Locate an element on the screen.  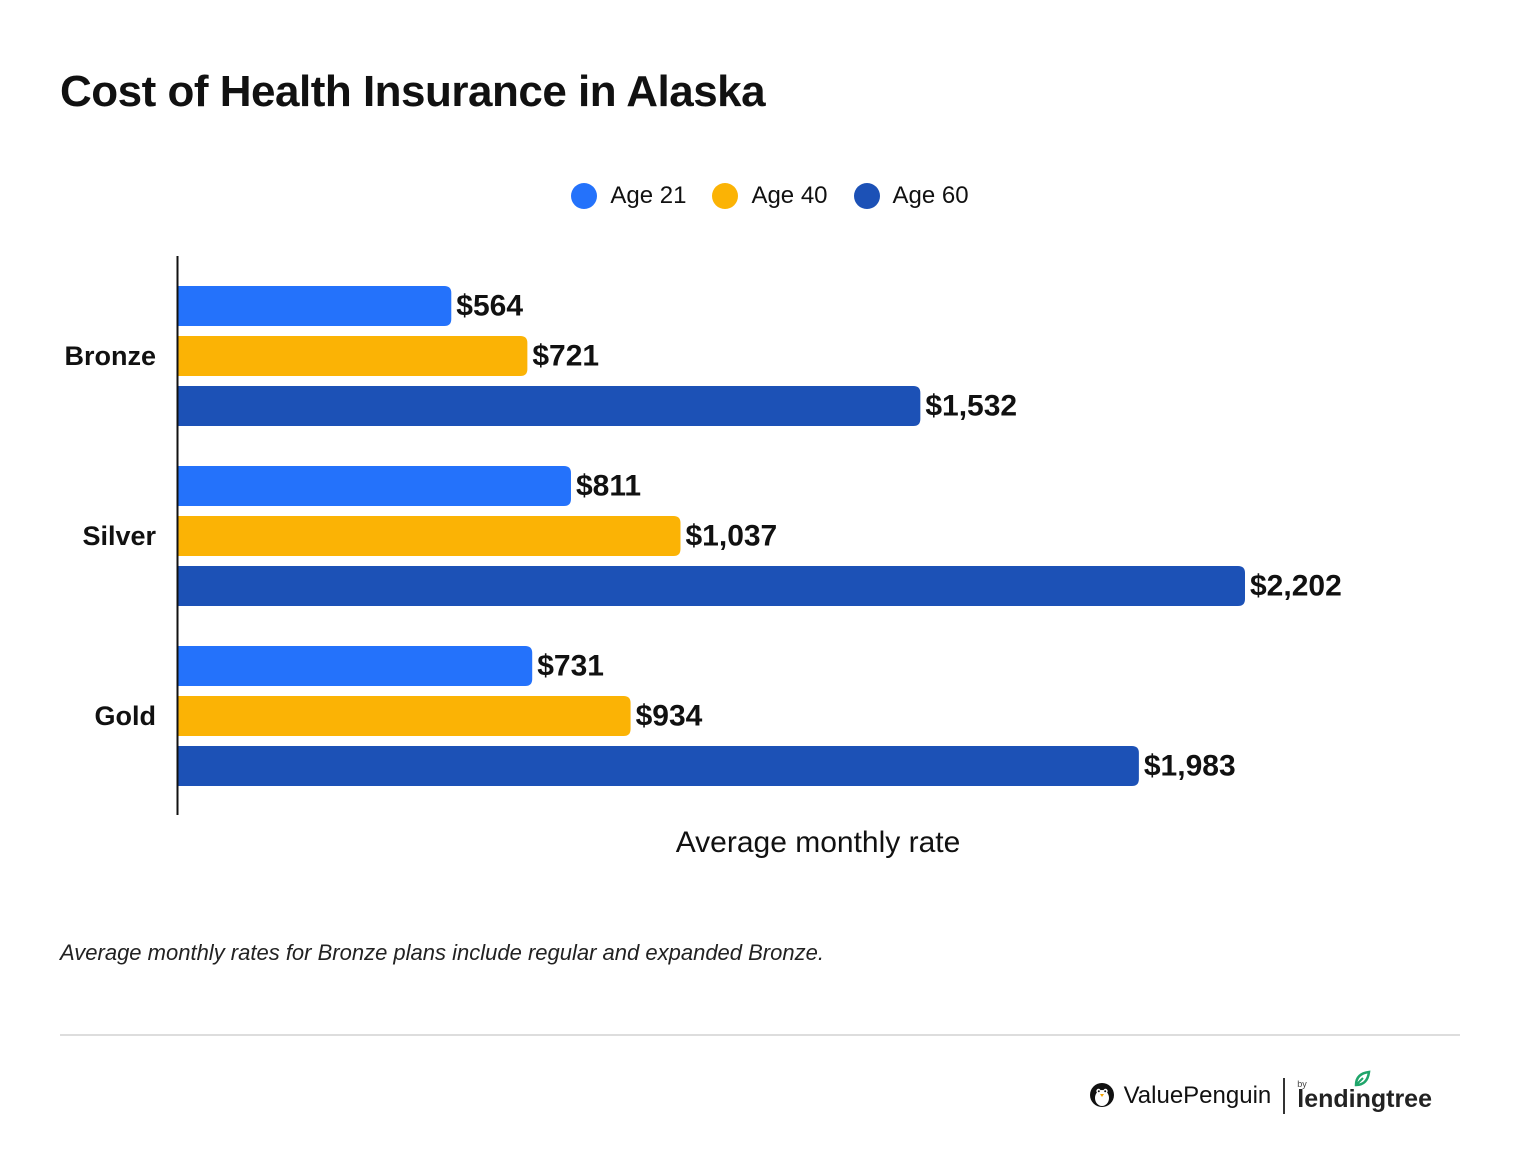
value-label-silver-age-60: $2,202 is located at coordinates (1296, 586).